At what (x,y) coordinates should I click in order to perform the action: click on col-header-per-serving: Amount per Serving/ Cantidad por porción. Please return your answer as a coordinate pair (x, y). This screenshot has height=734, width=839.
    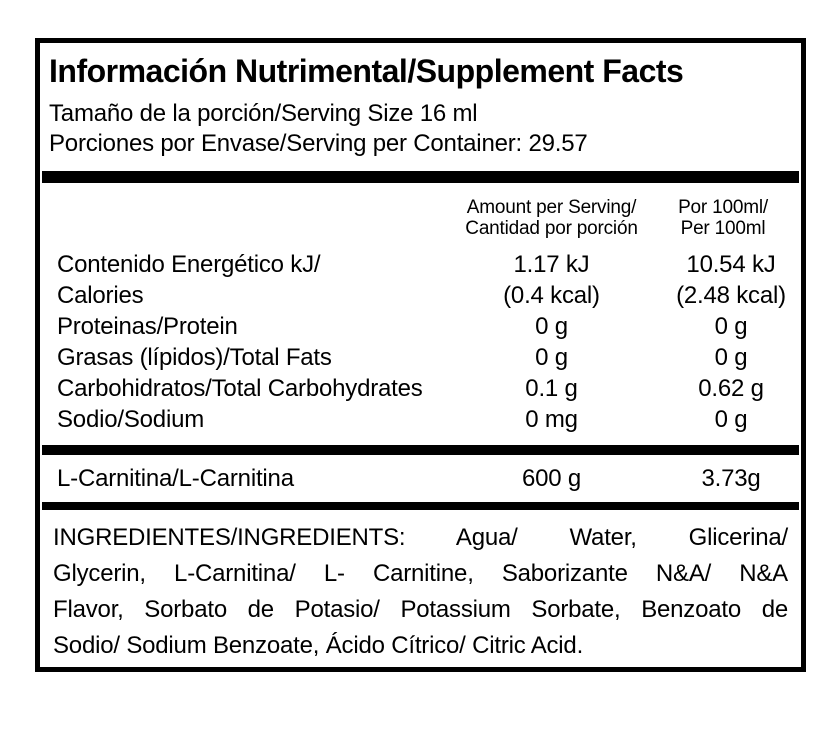
    Looking at the image, I should click on (551, 218).